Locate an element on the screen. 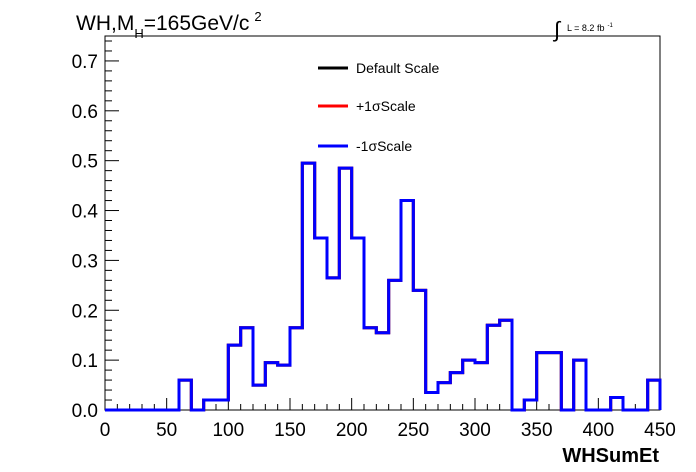  x-tick-label: 250 is located at coordinates (413, 430).